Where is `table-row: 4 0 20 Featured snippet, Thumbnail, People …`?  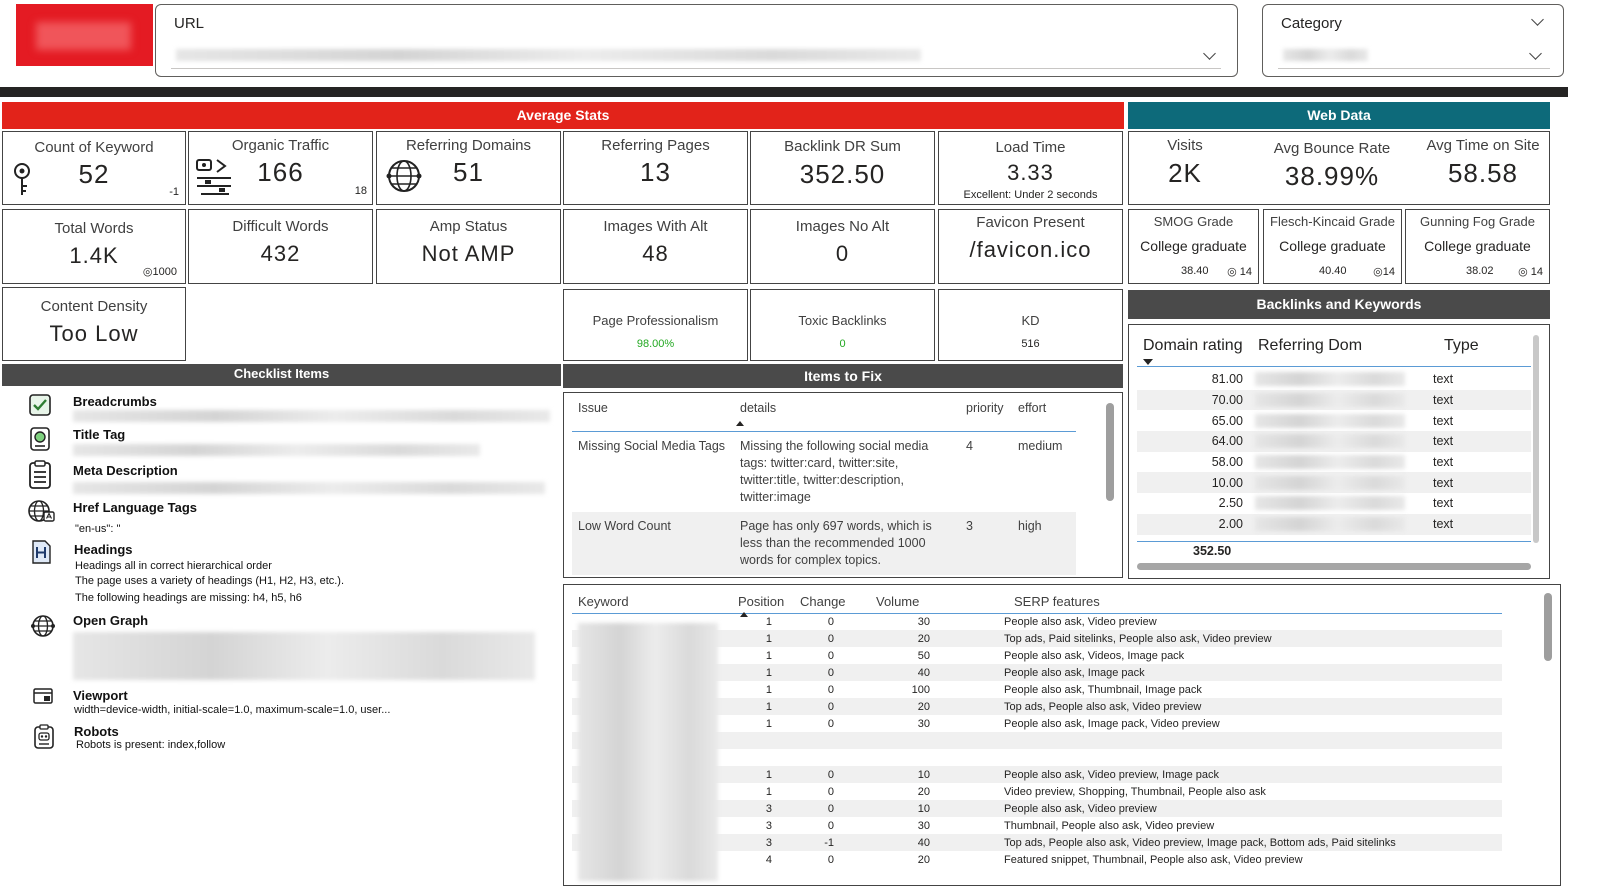 table-row: 4 0 20 Featured snippet, Thumbnail, People … is located at coordinates (1037, 859).